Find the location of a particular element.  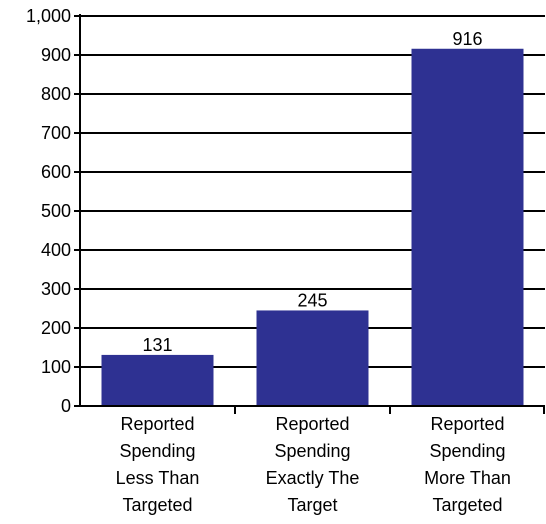

data-label: 916 is located at coordinates (467, 39).